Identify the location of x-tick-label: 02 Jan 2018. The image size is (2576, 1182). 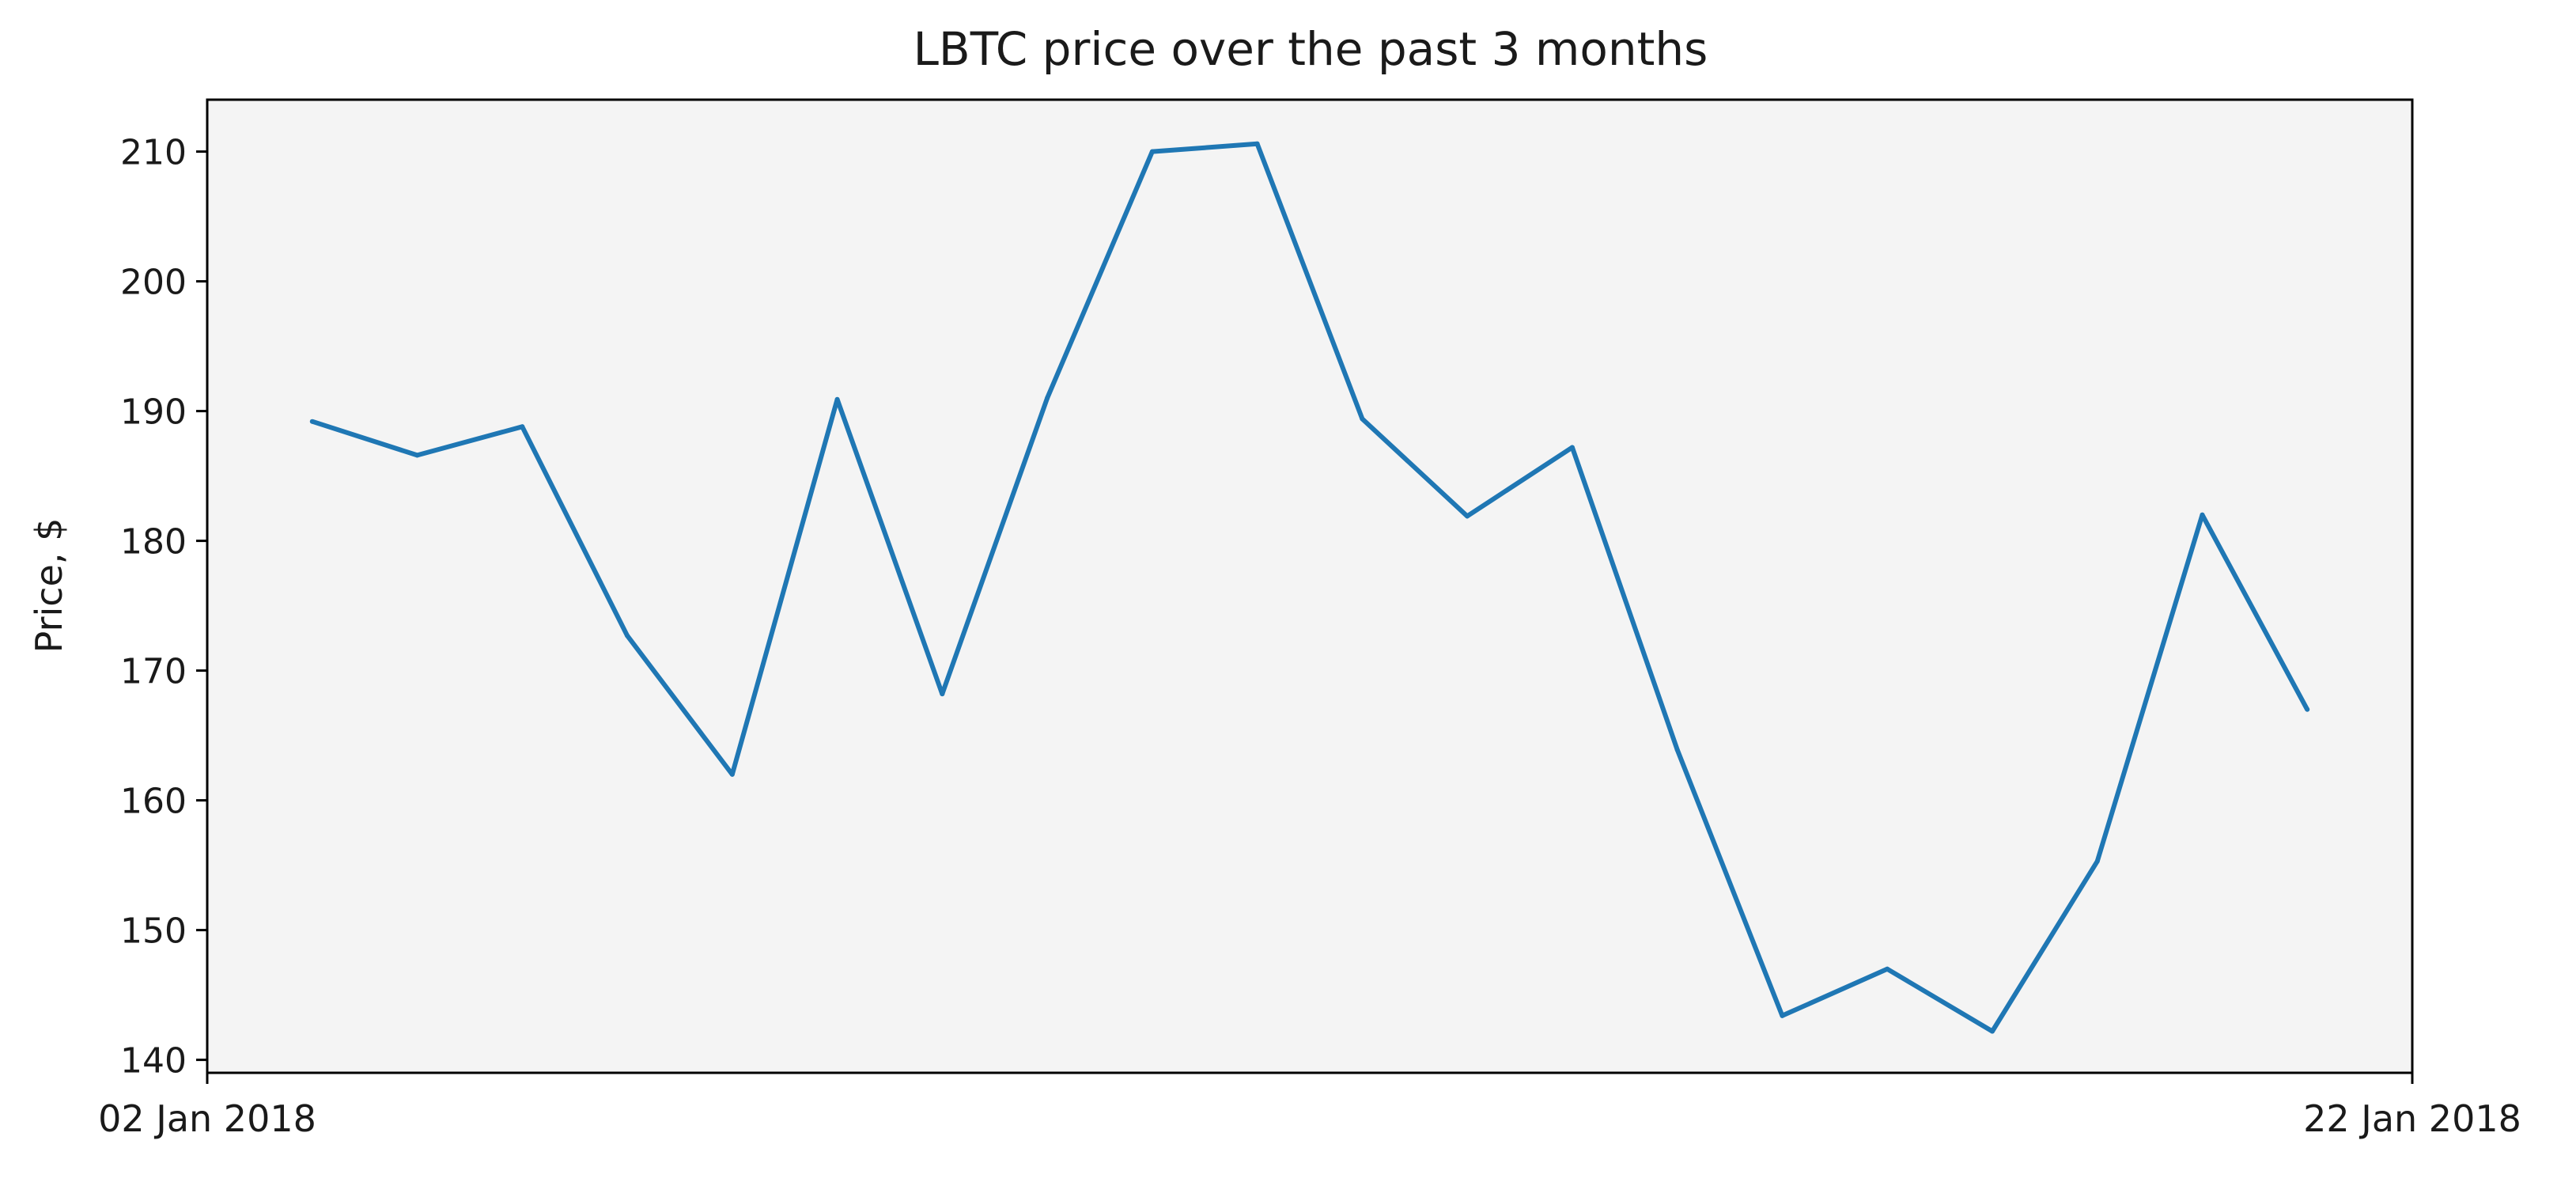
(207, 1118).